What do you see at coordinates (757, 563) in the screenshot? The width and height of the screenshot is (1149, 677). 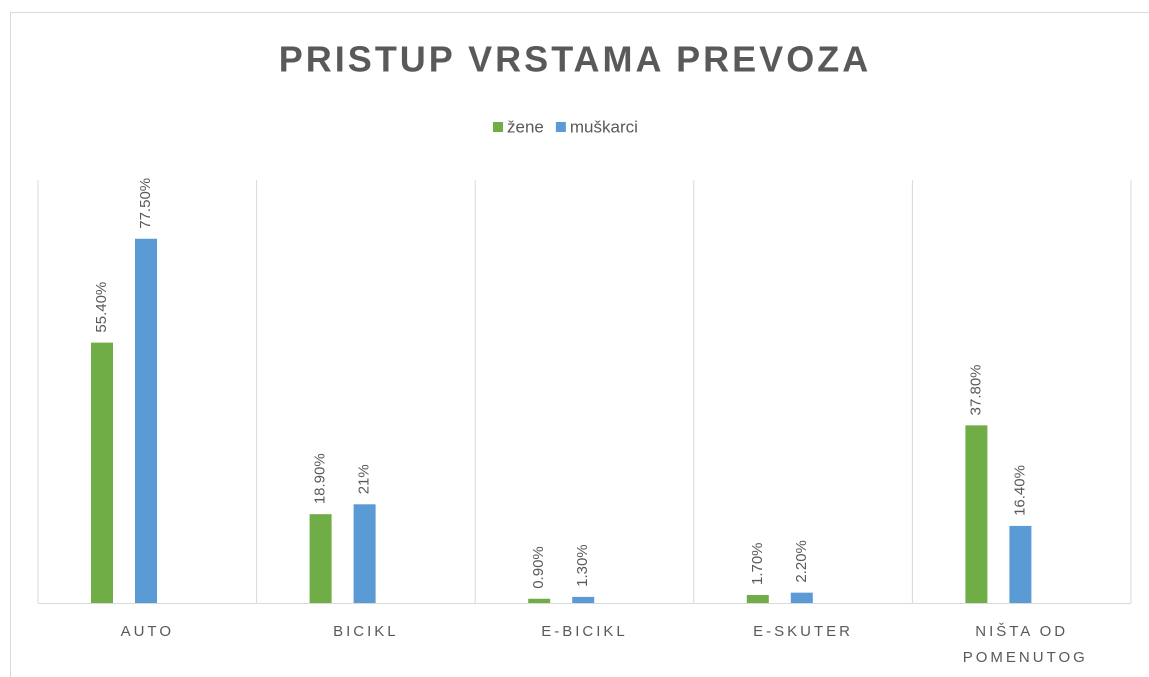 I see `value-label: 1.70%` at bounding box center [757, 563].